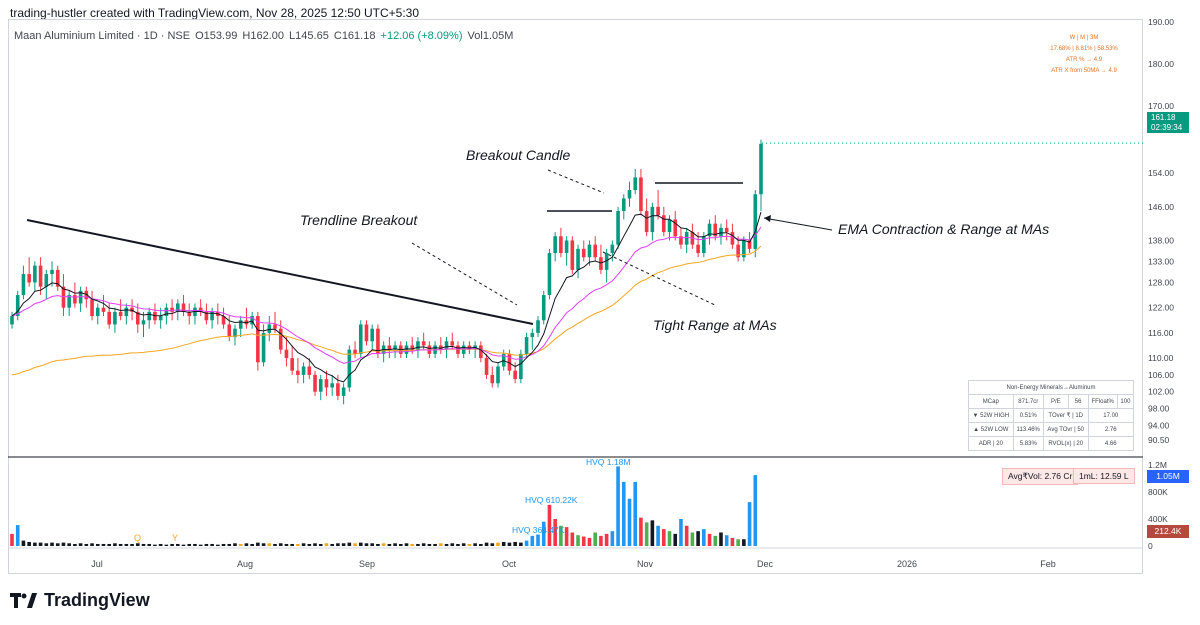 This screenshot has height=625, width=1200. Describe the element at coordinates (576, 181) in the screenshot. I see `leader-breakout-candle` at that location.